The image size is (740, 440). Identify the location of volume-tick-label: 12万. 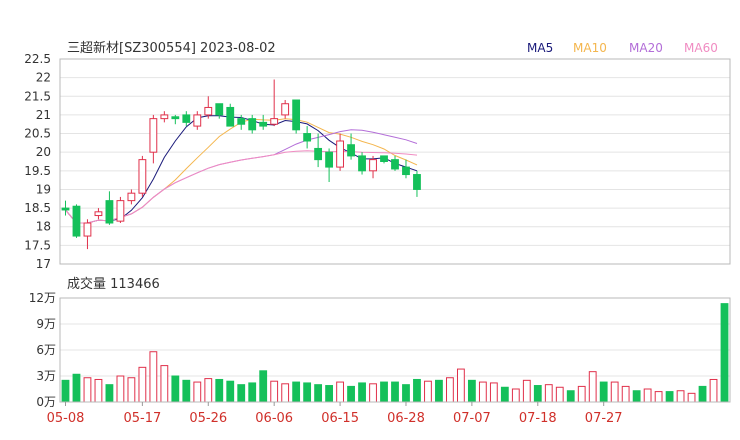
(42, 298).